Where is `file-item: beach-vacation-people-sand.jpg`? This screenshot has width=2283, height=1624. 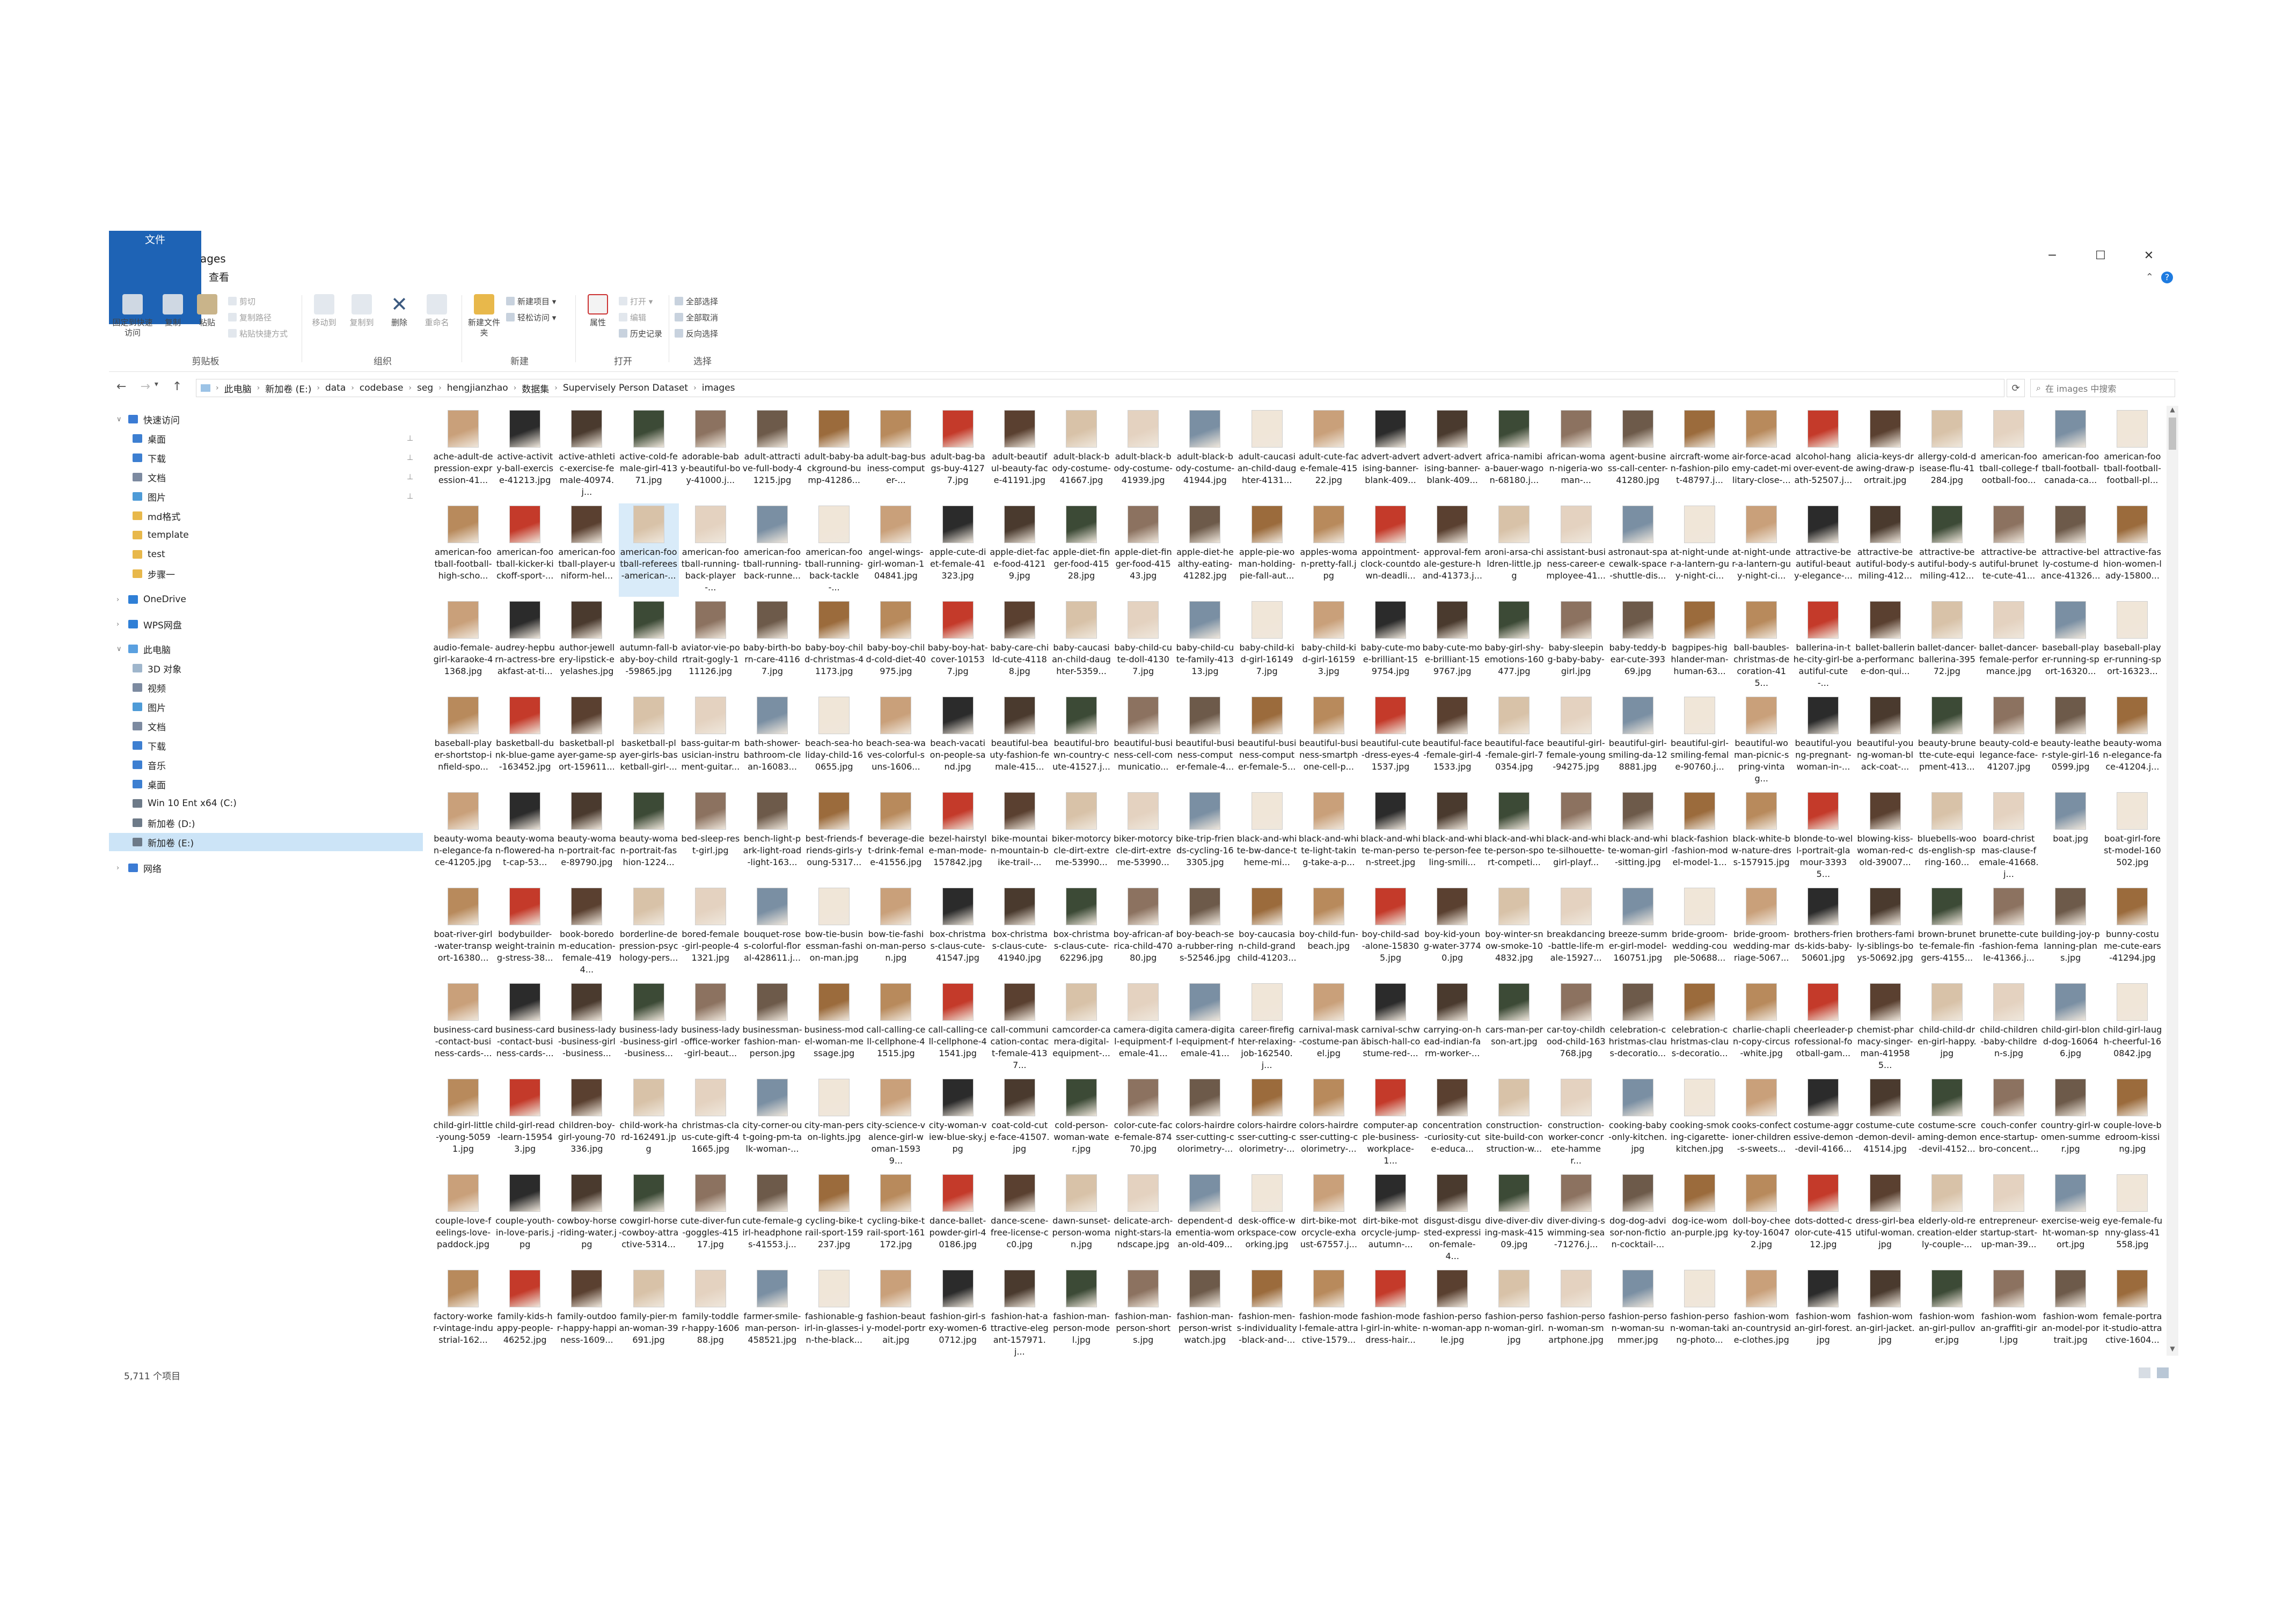 file-item: beach-vacation-people-sand.jpg is located at coordinates (958, 741).